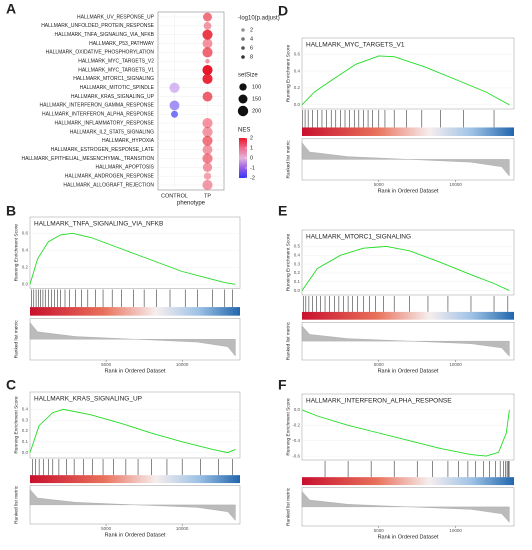  I want to click on plot-frame, so click(191, 101).